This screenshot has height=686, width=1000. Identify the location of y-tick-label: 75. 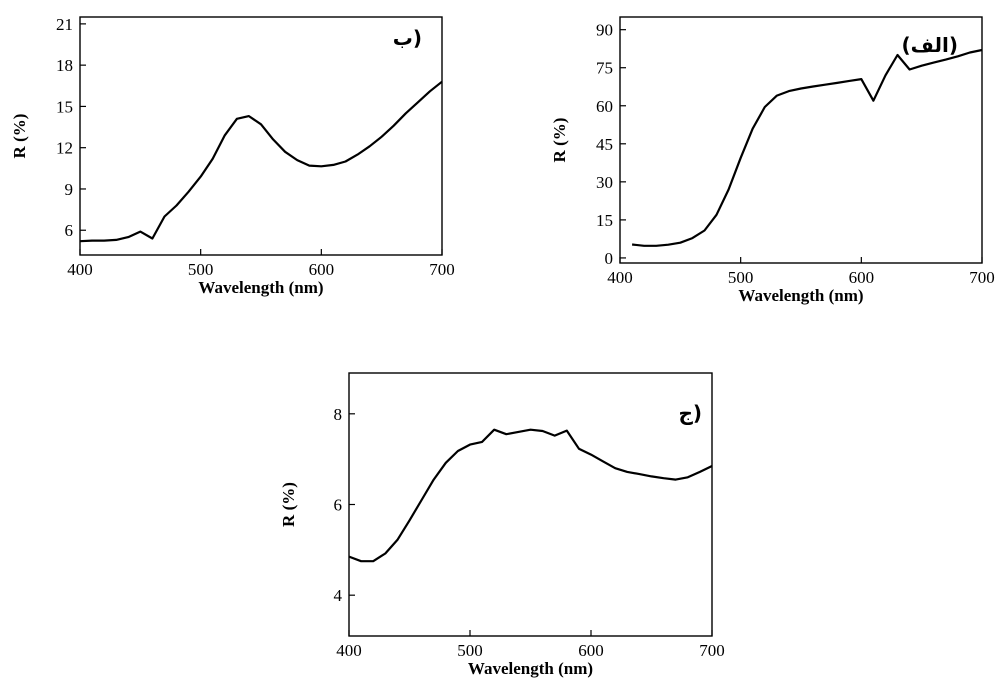
(604, 68).